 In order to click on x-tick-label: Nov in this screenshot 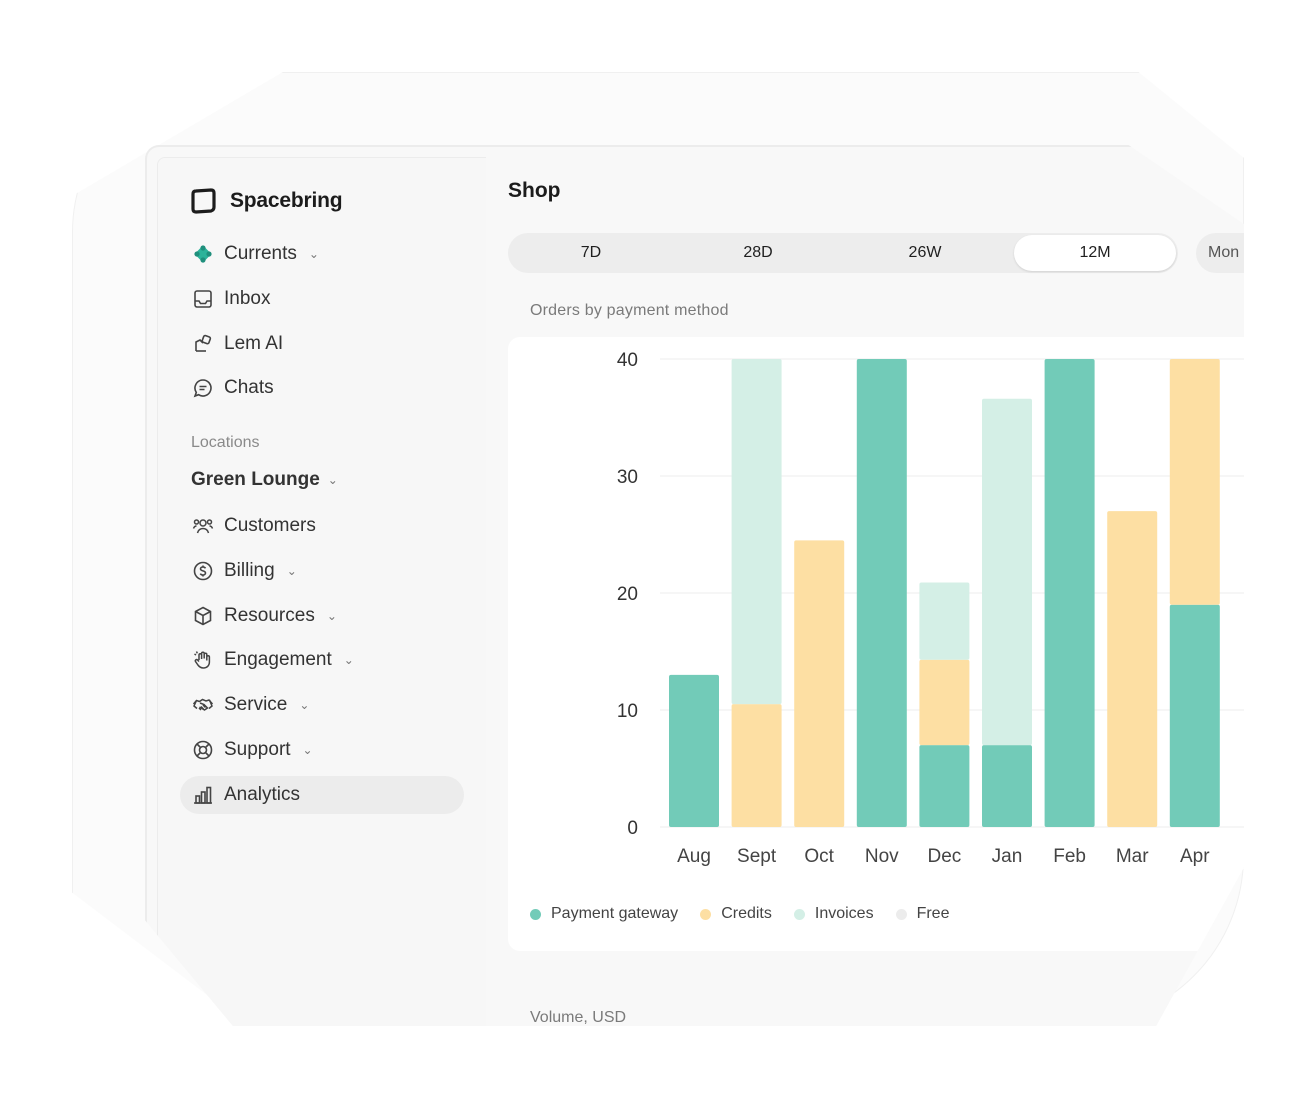, I will do `click(882, 856)`.